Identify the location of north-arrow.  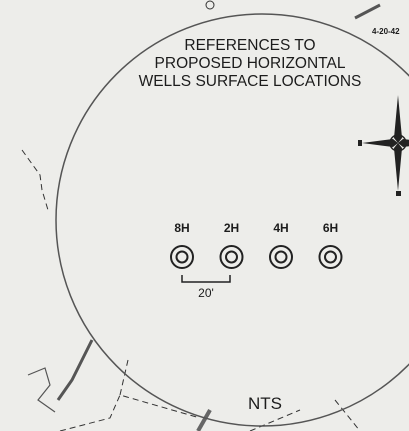
(383, 145).